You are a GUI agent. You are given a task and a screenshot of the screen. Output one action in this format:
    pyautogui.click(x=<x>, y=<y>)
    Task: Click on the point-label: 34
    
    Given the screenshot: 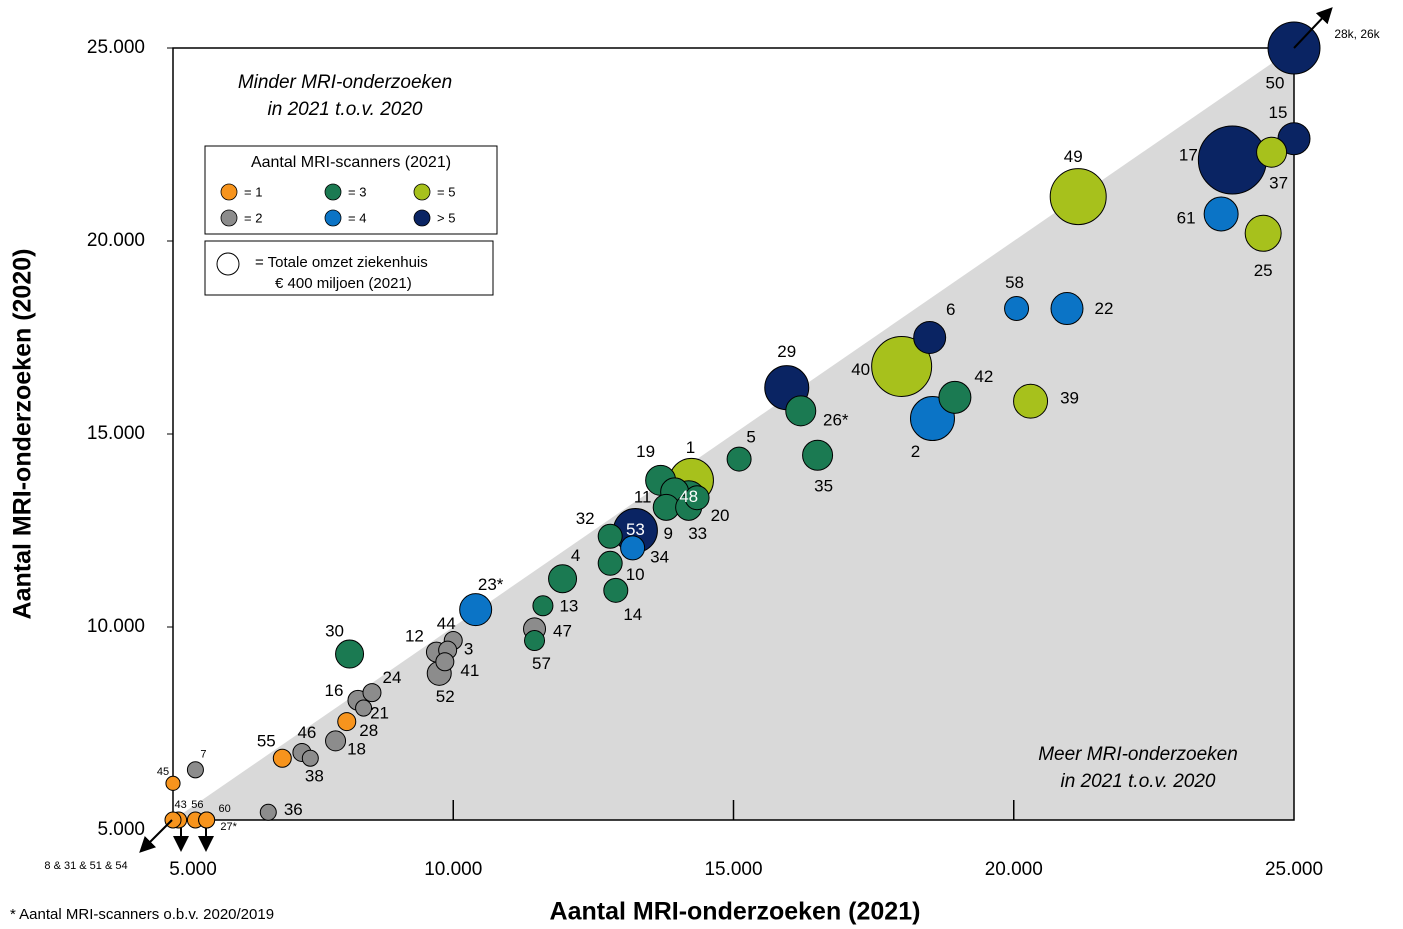 What is the action you would take?
    pyautogui.click(x=659, y=556)
    